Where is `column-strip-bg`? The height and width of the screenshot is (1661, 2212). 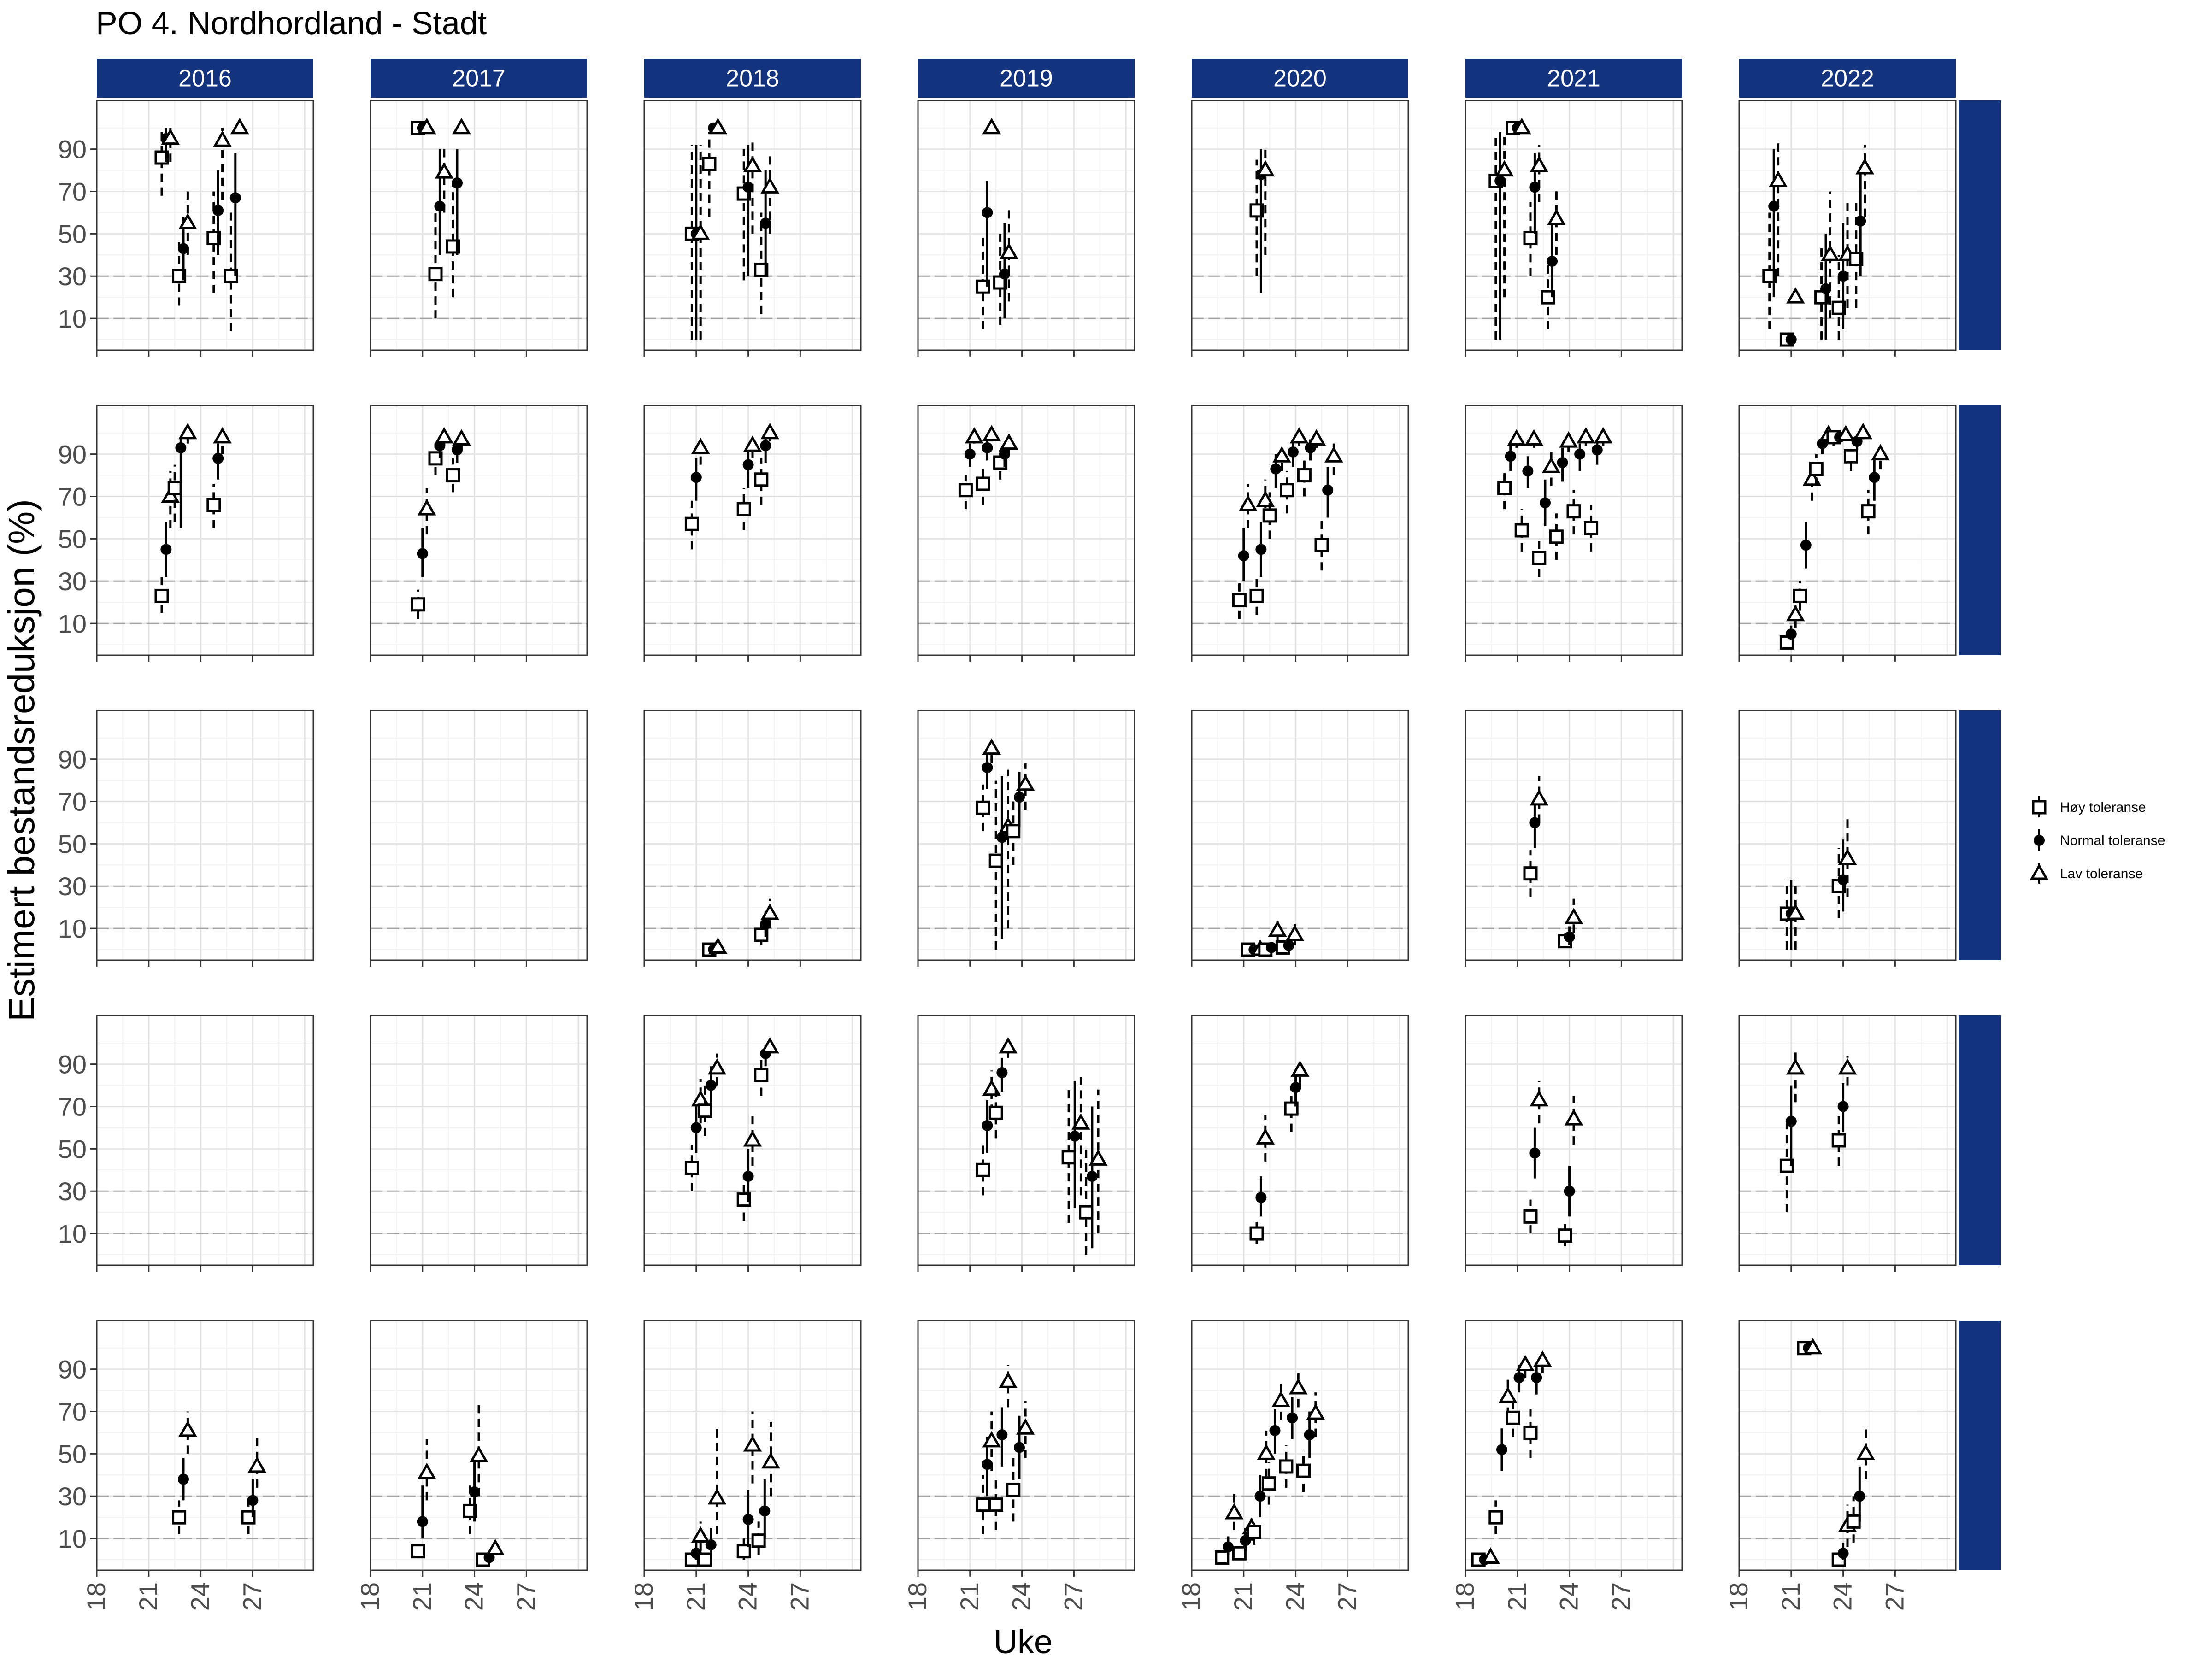
column-strip-bg is located at coordinates (1026, 78).